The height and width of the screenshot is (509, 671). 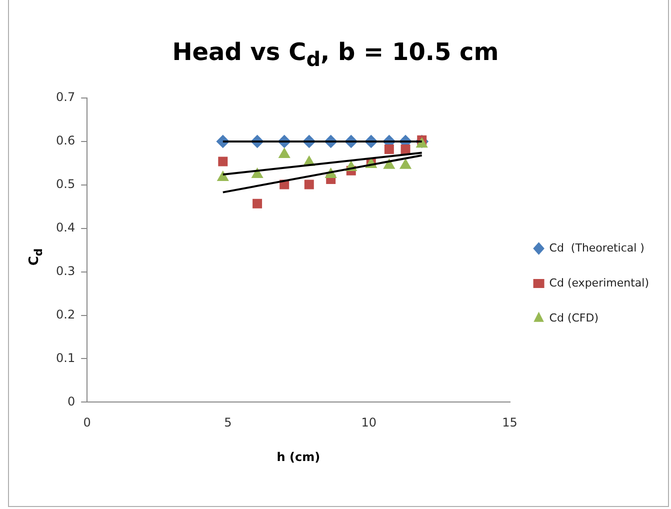 What do you see at coordinates (66, 271) in the screenshot?
I see `y-tick-label: 0.3` at bounding box center [66, 271].